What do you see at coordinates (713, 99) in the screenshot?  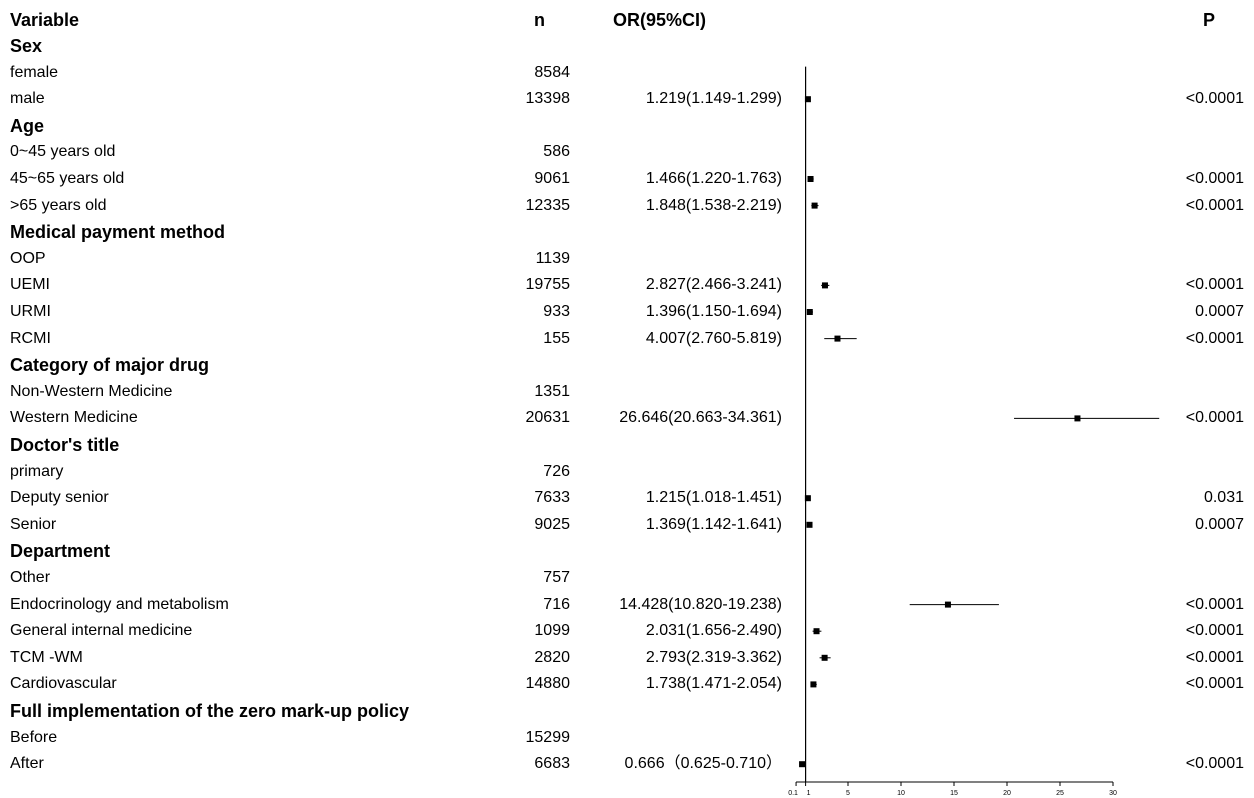 I see `row-or-ci: 1.219(1.149-1.299)` at bounding box center [713, 99].